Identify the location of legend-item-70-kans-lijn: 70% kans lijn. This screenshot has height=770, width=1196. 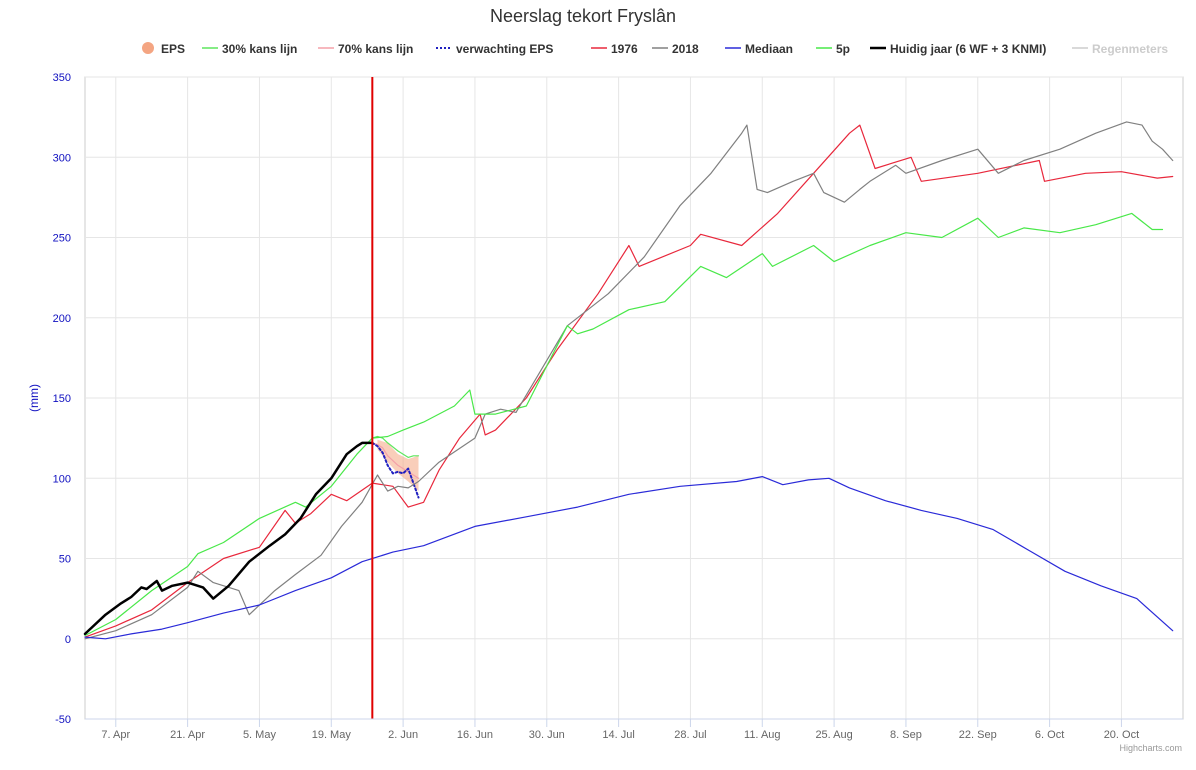
(365, 49).